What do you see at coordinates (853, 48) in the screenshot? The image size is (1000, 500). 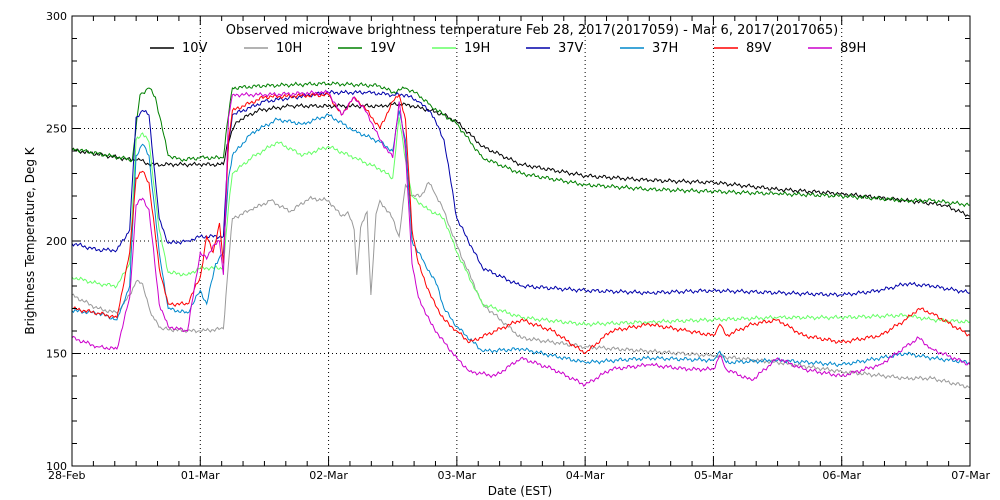 I see `legend-label-89H: 89H` at bounding box center [853, 48].